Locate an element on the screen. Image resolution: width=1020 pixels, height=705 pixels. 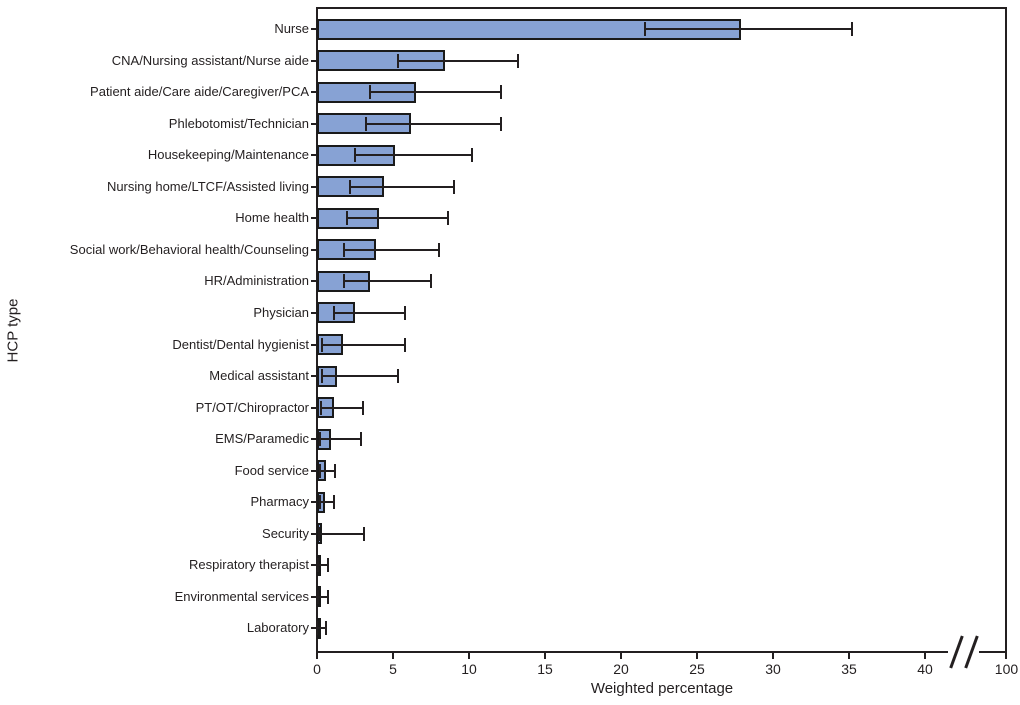
x-axis-tick-label: 25 is located at coordinates (697, 669).